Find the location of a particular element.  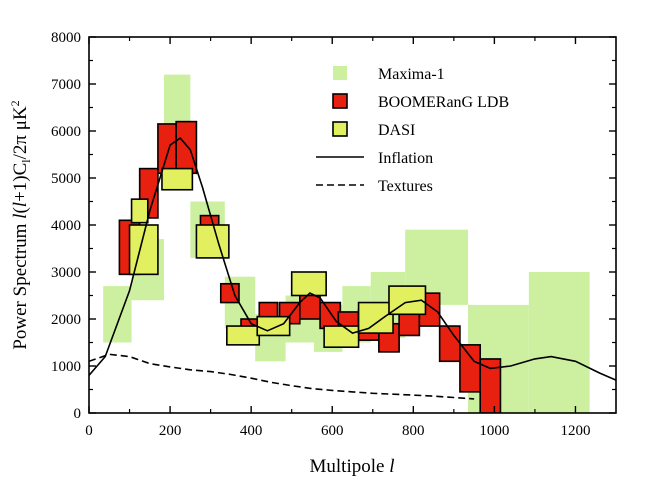

legend-label-boomerang-ldb: BOOMERanG LDB is located at coordinates (443, 102).